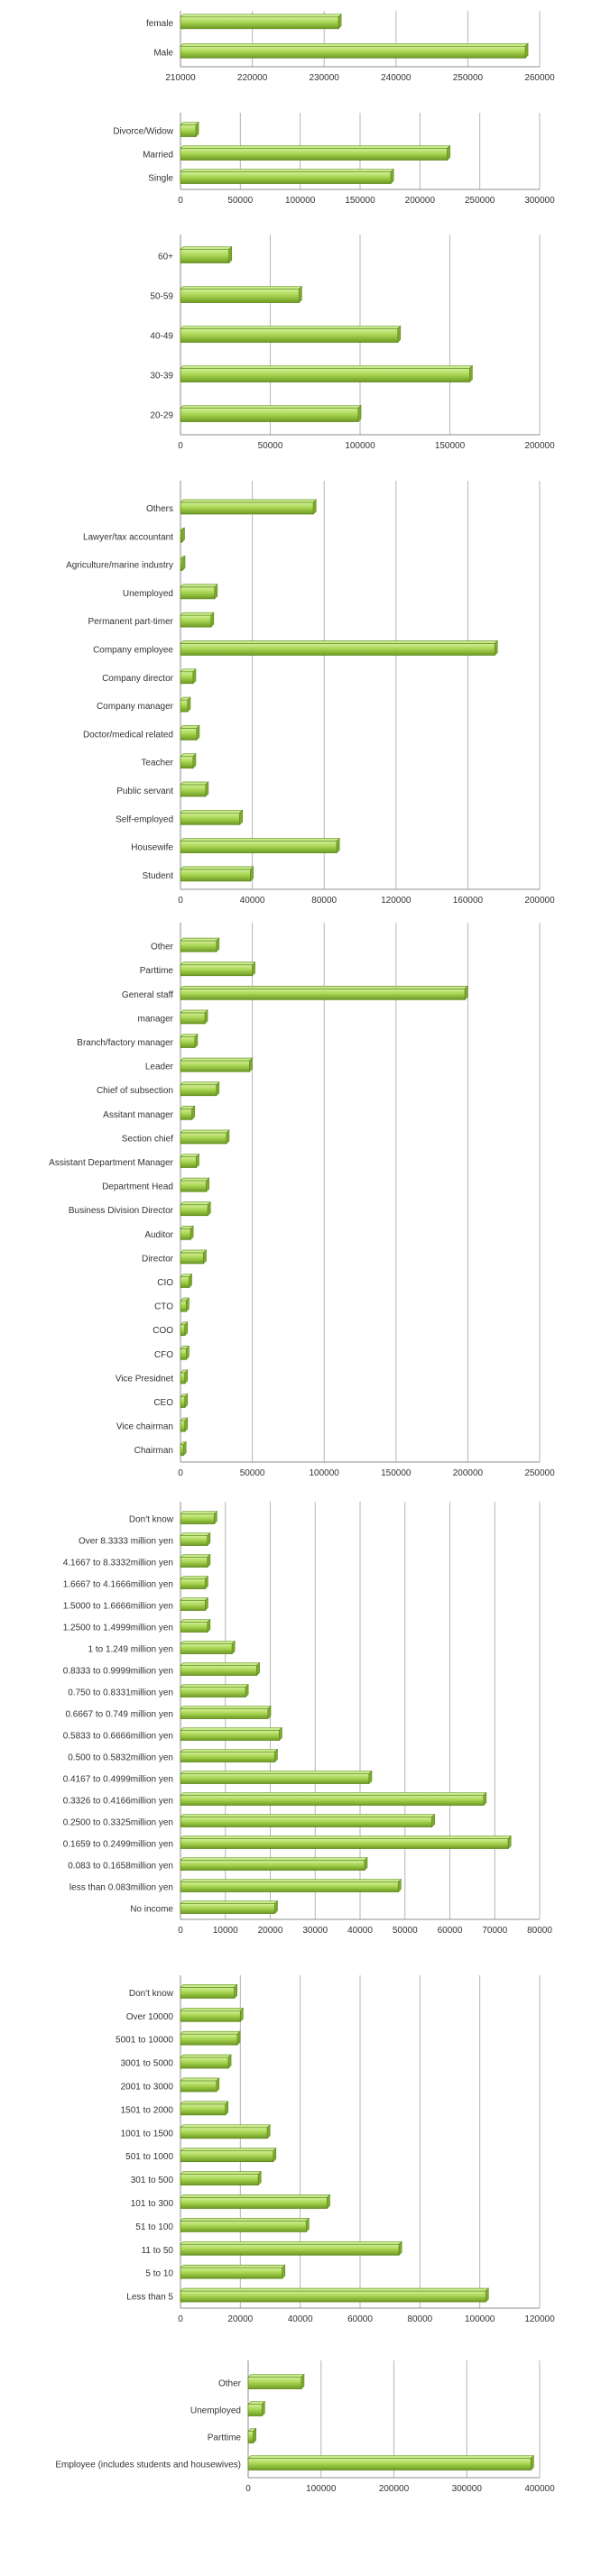 Image resolution: width=592 pixels, height=2576 pixels. What do you see at coordinates (468, 1473) in the screenshot?
I see `x-tick-label: 200000` at bounding box center [468, 1473].